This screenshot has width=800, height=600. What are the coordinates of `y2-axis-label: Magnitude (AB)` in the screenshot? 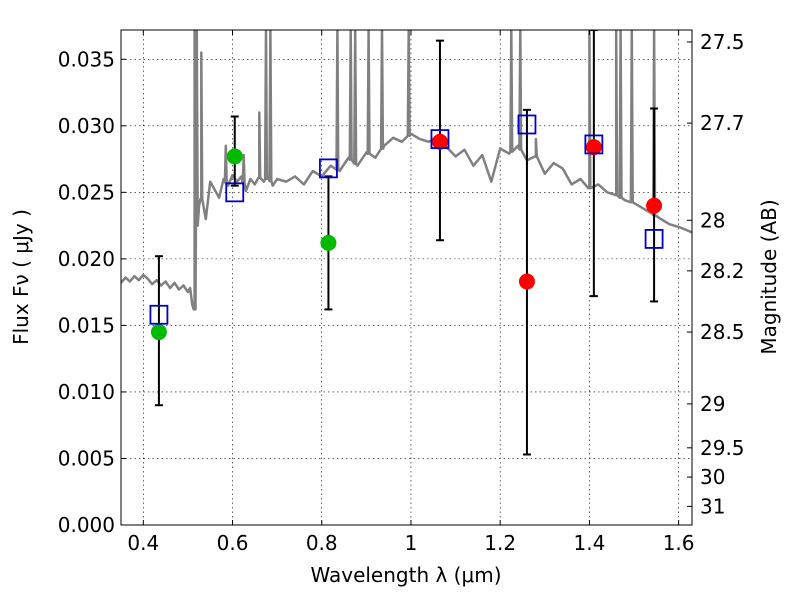 It's located at (769, 276).